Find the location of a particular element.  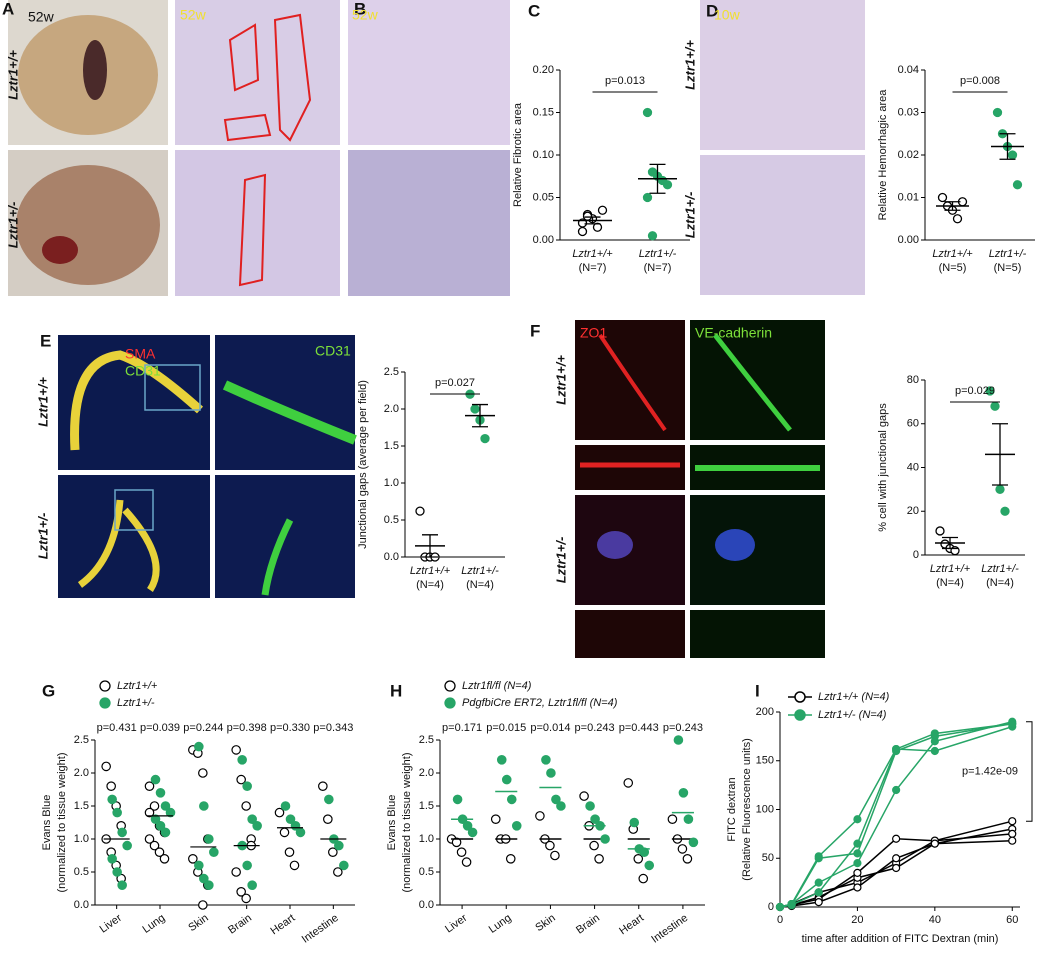

image-label: 52w is located at coordinates (41, 17).